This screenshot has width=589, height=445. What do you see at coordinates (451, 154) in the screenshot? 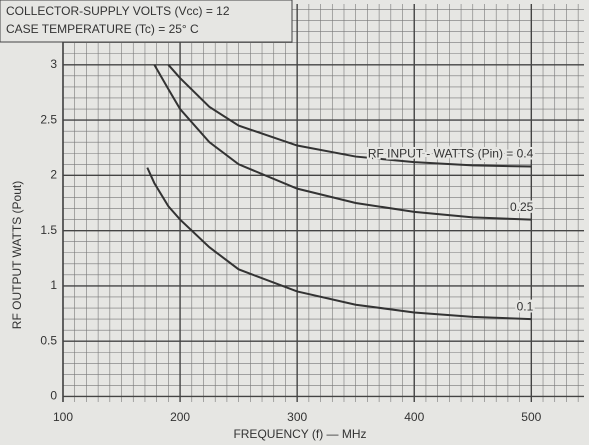
I see `series-label: RF INPUT - WATTS (Pin) = 0.4` at bounding box center [451, 154].